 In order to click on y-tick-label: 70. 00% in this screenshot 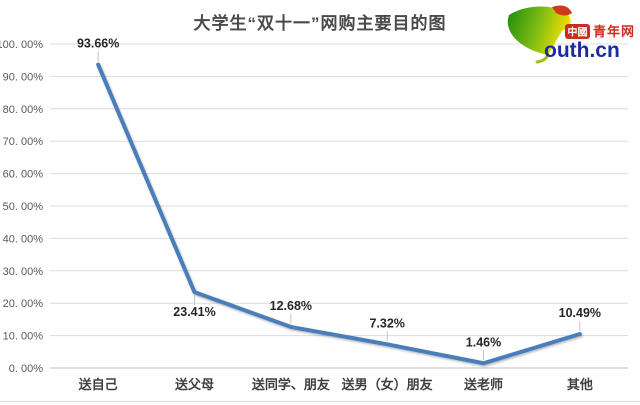, I will do `click(23, 142)`.